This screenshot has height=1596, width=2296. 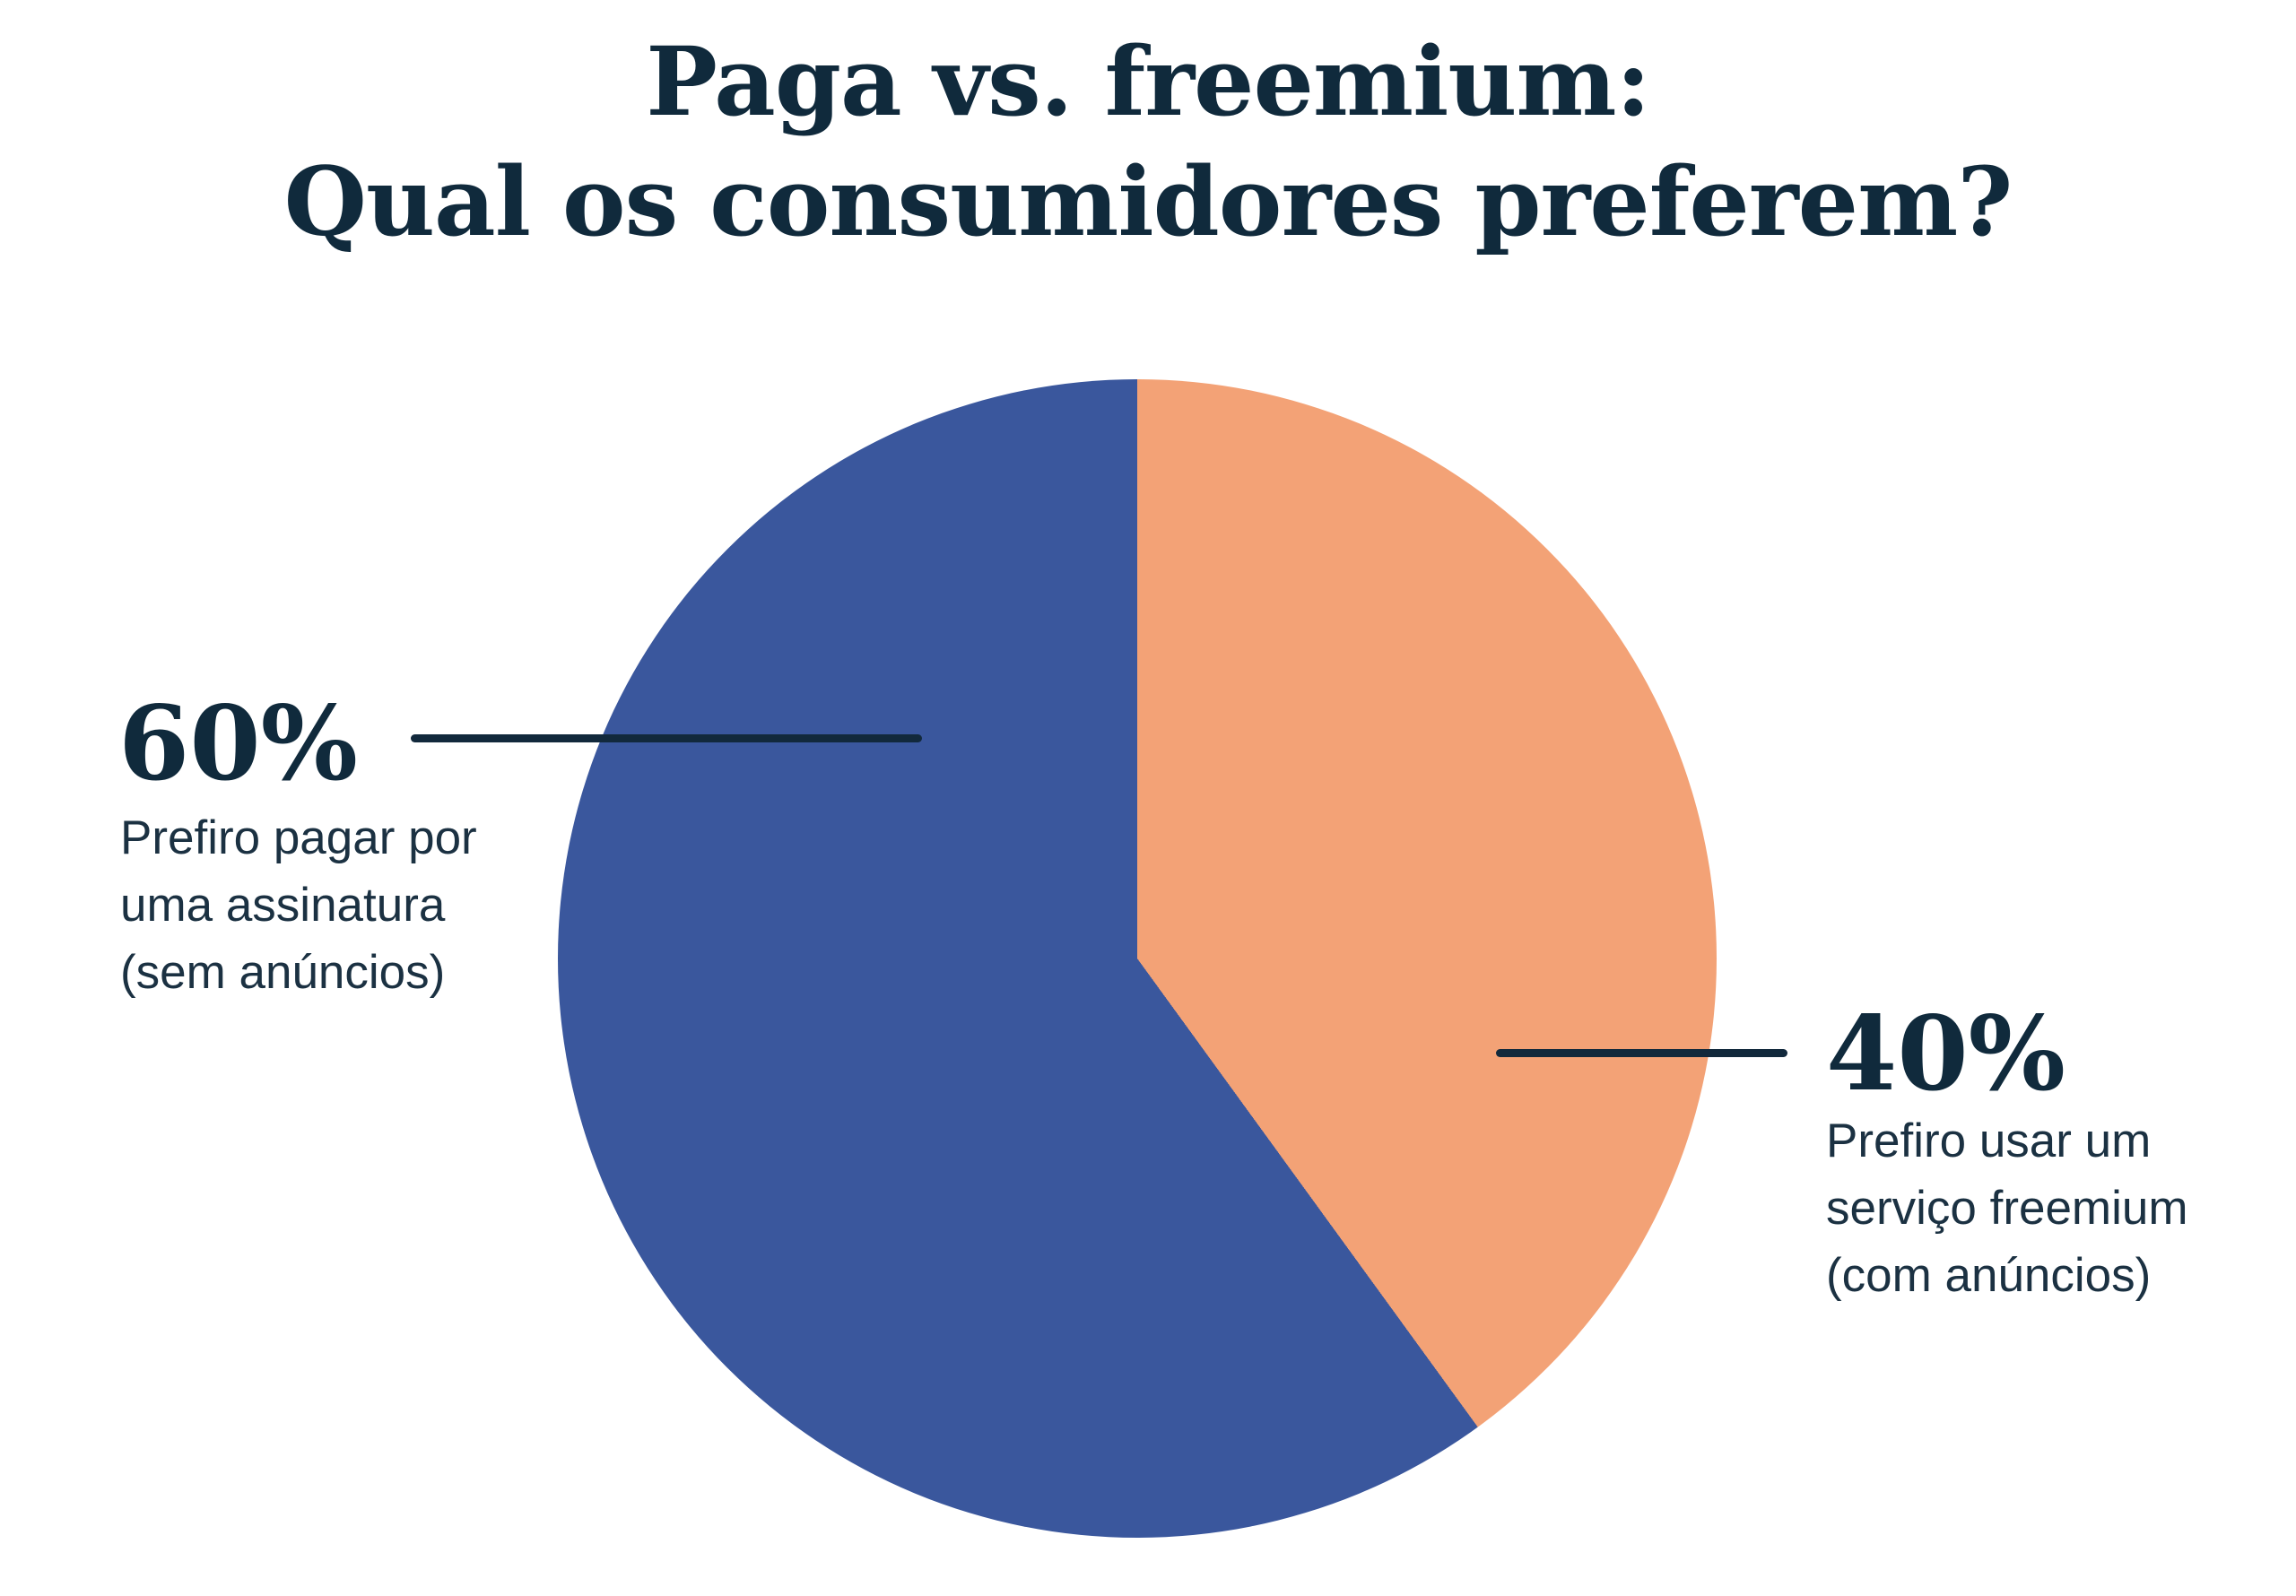 What do you see at coordinates (238, 743) in the screenshot?
I see `paid-percent-label: 60%` at bounding box center [238, 743].